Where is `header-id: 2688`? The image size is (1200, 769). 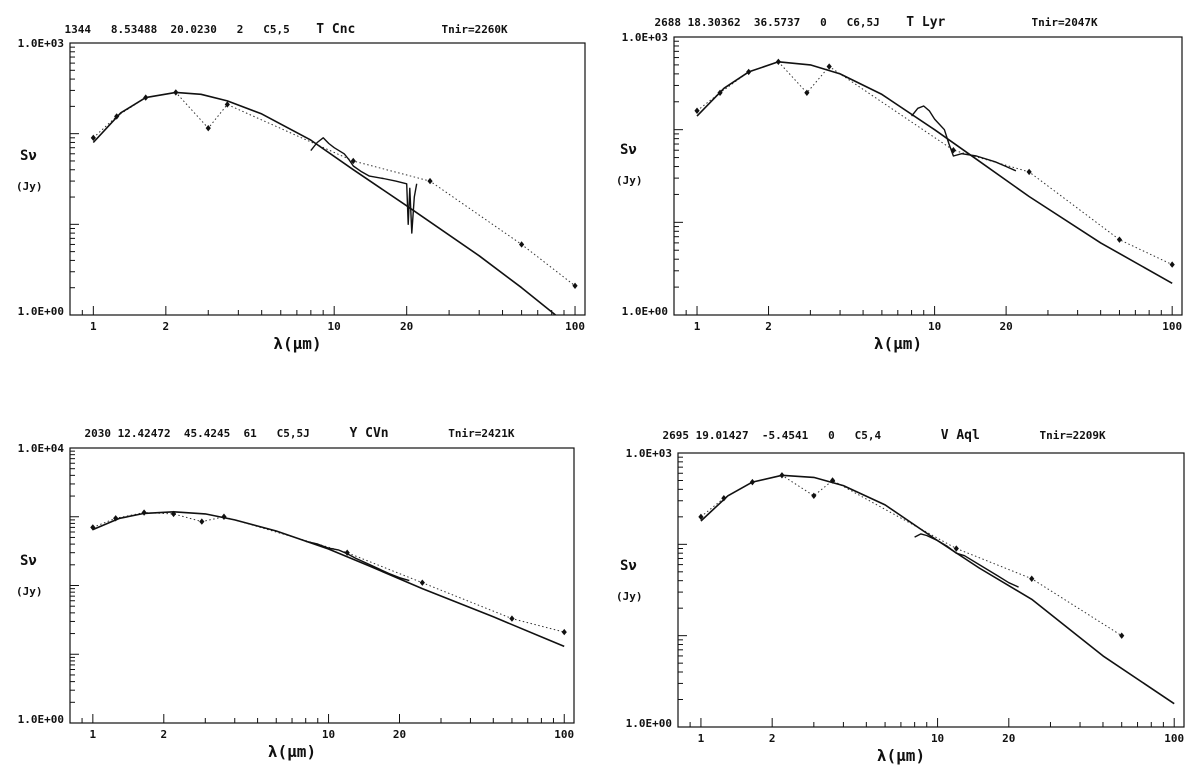
header-id: 2688 is located at coordinates (668, 22).